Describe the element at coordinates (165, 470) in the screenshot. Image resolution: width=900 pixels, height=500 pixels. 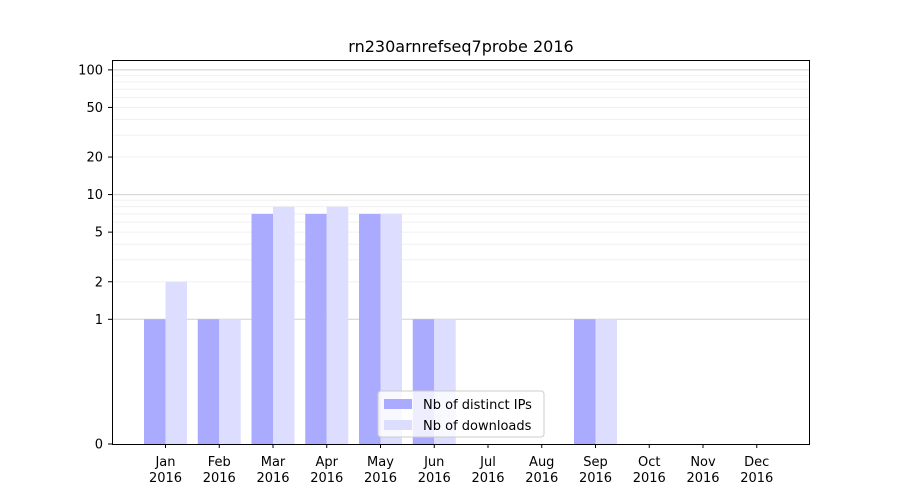
I see `x-tick-label: Jan 2016` at that location.